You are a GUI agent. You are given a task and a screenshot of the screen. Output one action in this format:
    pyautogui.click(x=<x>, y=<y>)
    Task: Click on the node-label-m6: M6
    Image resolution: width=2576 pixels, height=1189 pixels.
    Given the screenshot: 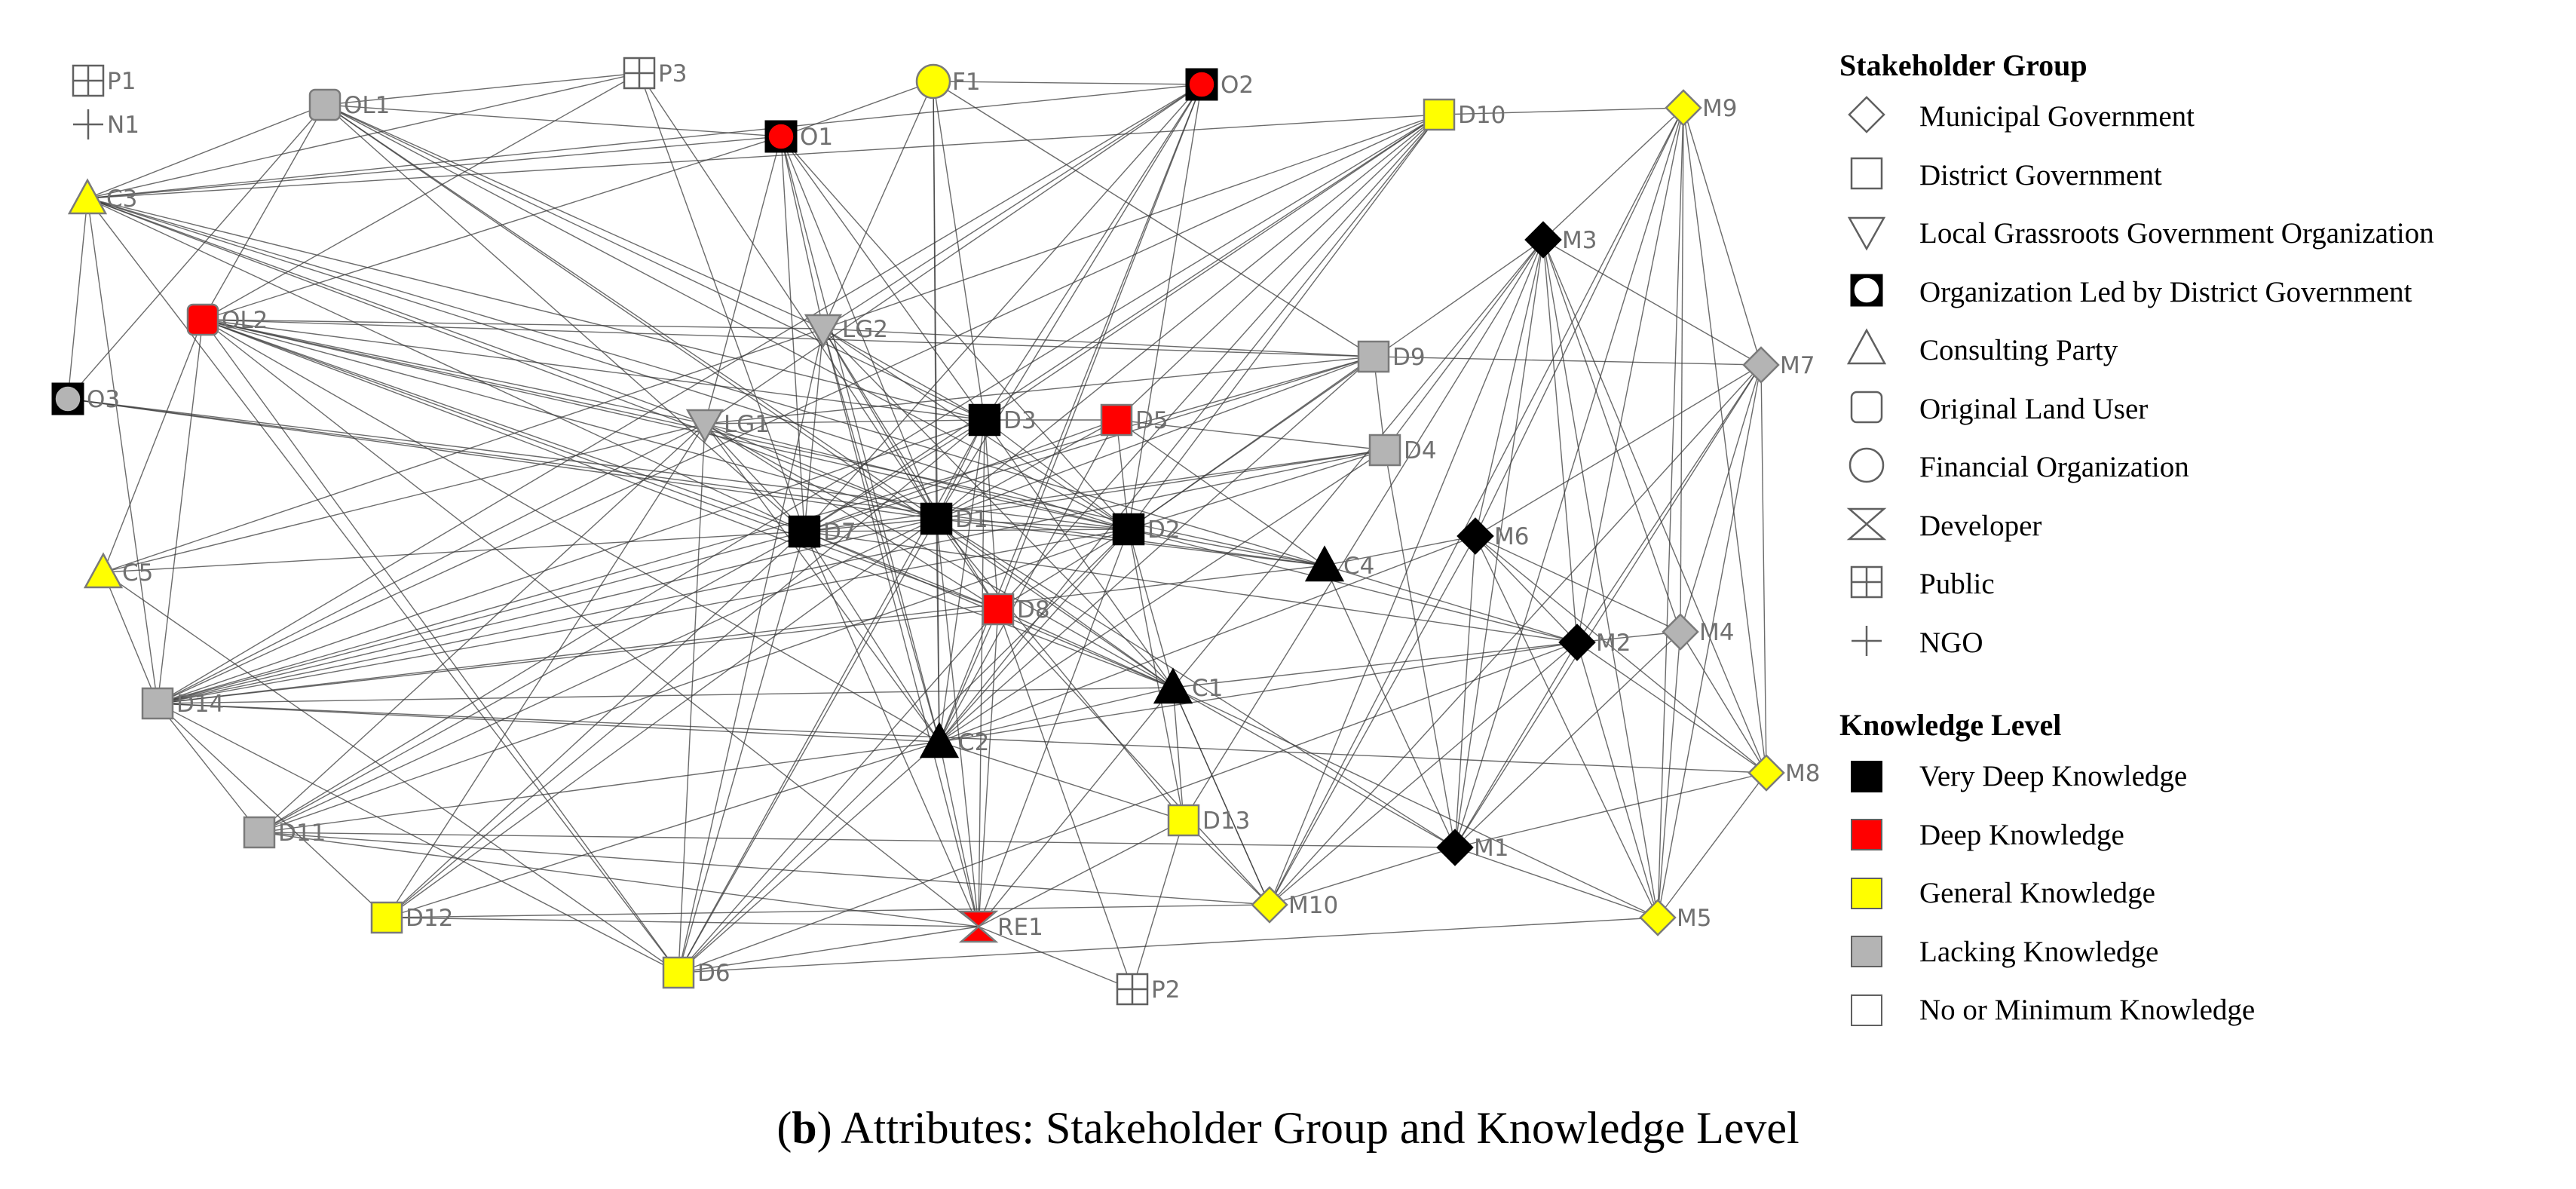 What is the action you would take?
    pyautogui.click(x=1511, y=536)
    